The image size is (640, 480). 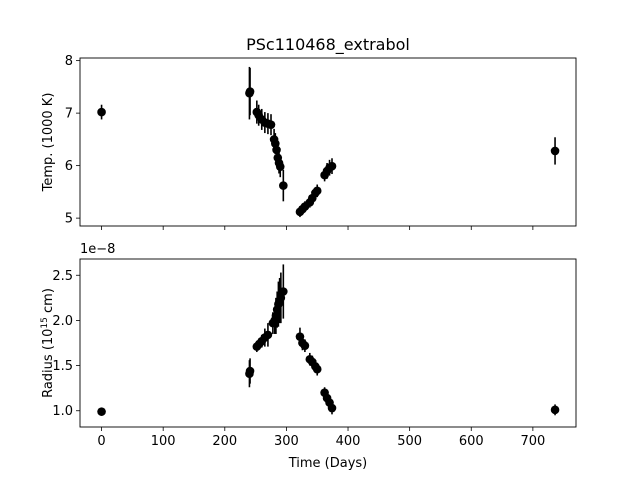 I want to click on y-tick-label-temperature: 8, so click(x=69, y=61).